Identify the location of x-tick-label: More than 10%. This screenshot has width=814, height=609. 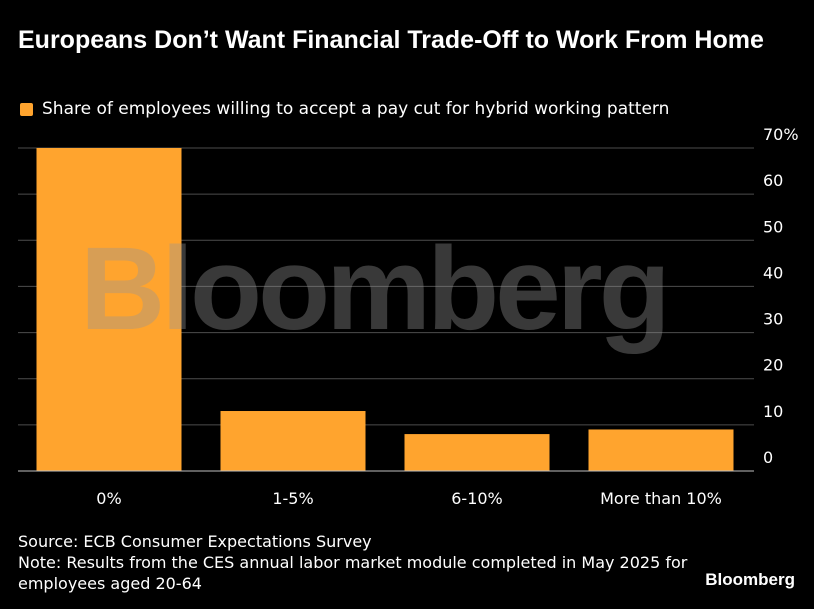
(661, 498).